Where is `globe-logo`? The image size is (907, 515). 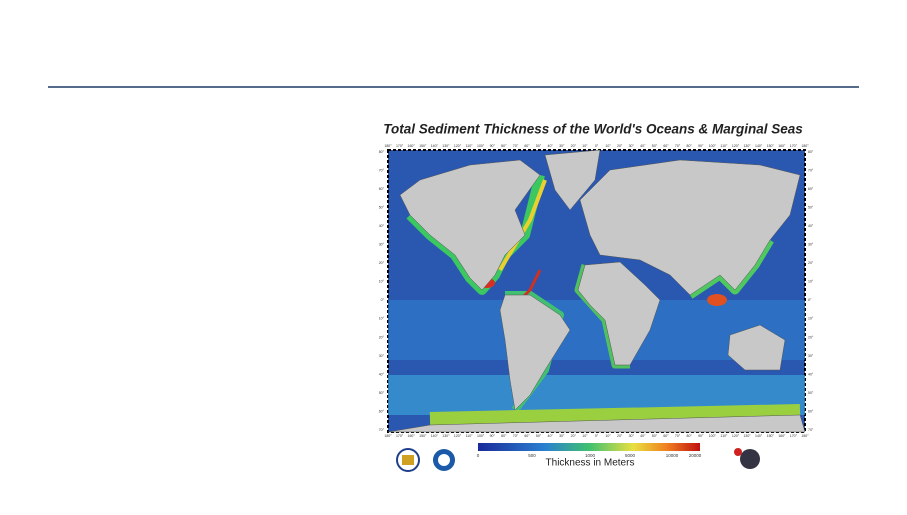 globe-logo is located at coordinates (750, 459).